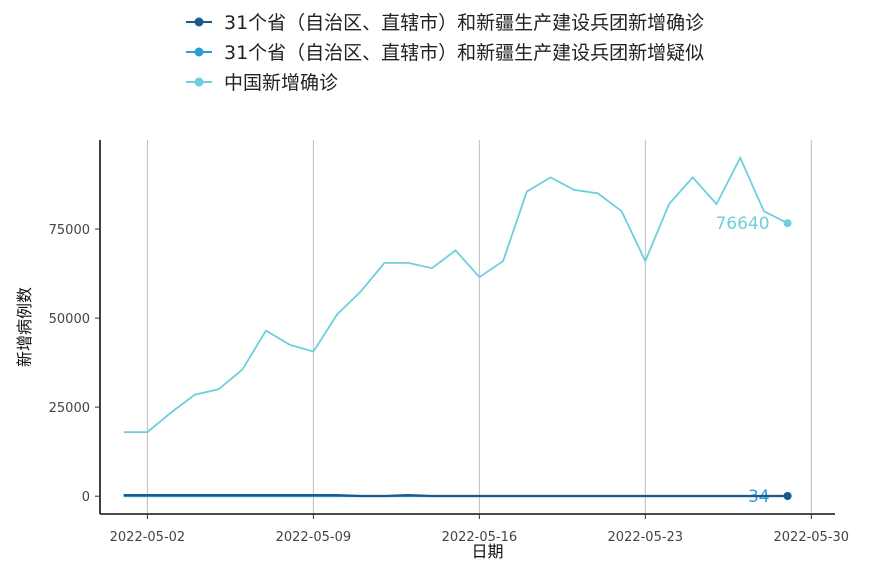 The width and height of the screenshot is (882, 571). What do you see at coordinates (742, 224) in the screenshot?
I see `series-end-label: 76640` at bounding box center [742, 224].